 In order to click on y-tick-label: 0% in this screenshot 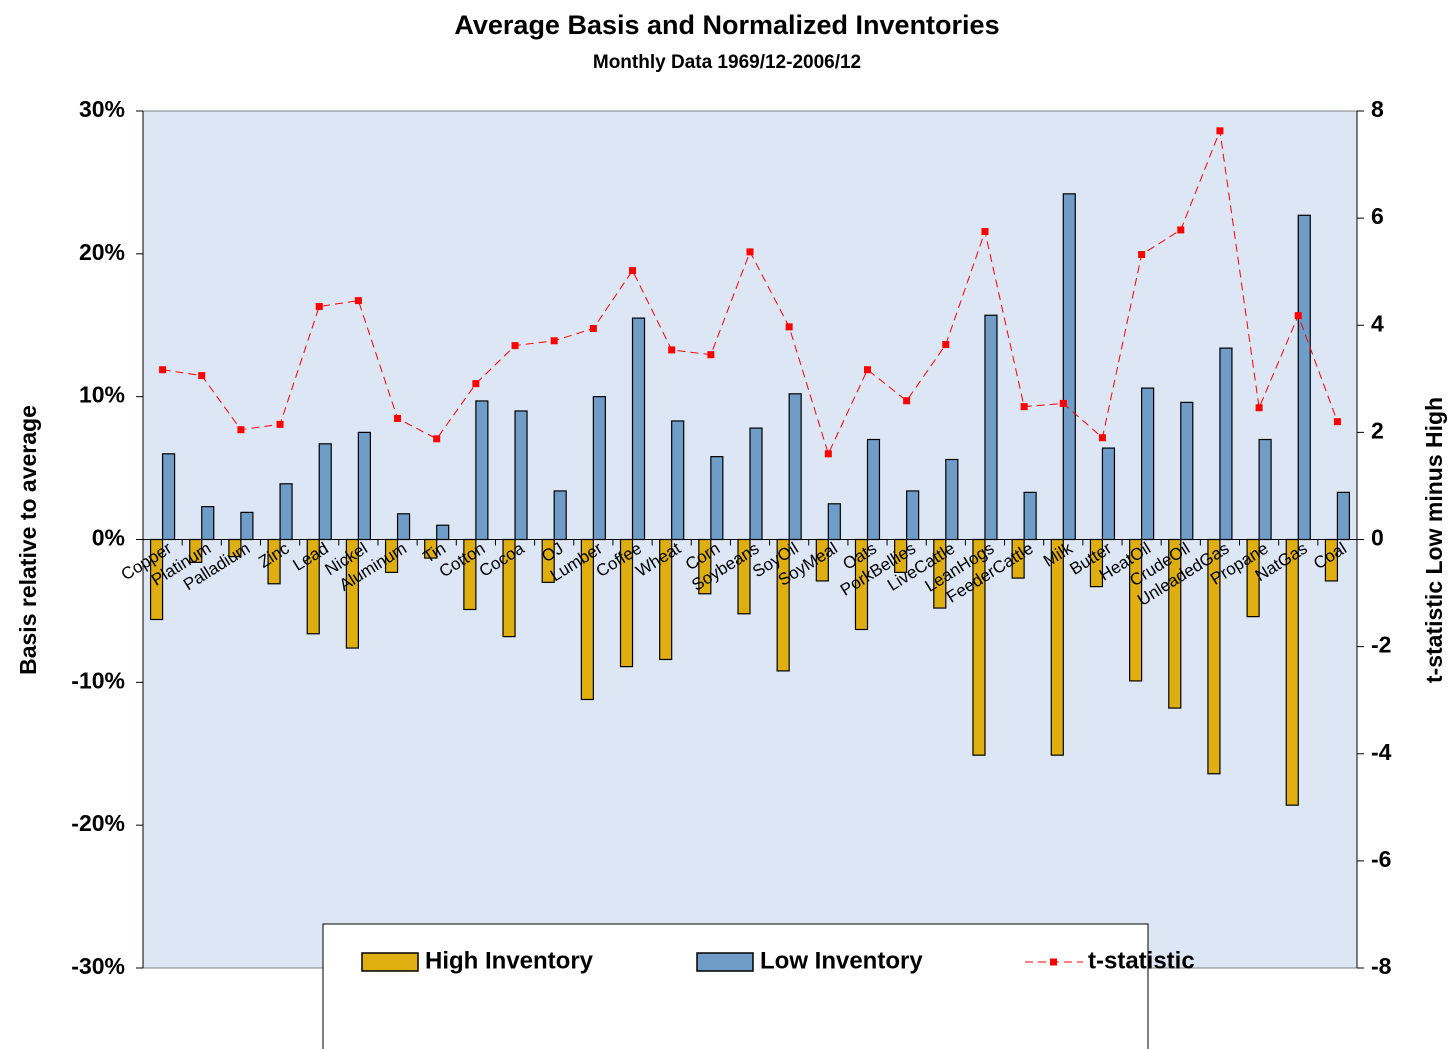, I will do `click(108, 538)`.